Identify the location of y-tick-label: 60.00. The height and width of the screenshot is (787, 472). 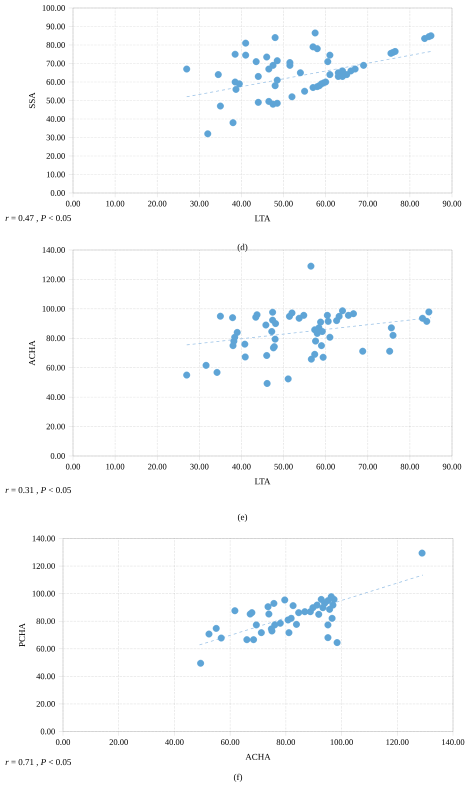
(55, 82).